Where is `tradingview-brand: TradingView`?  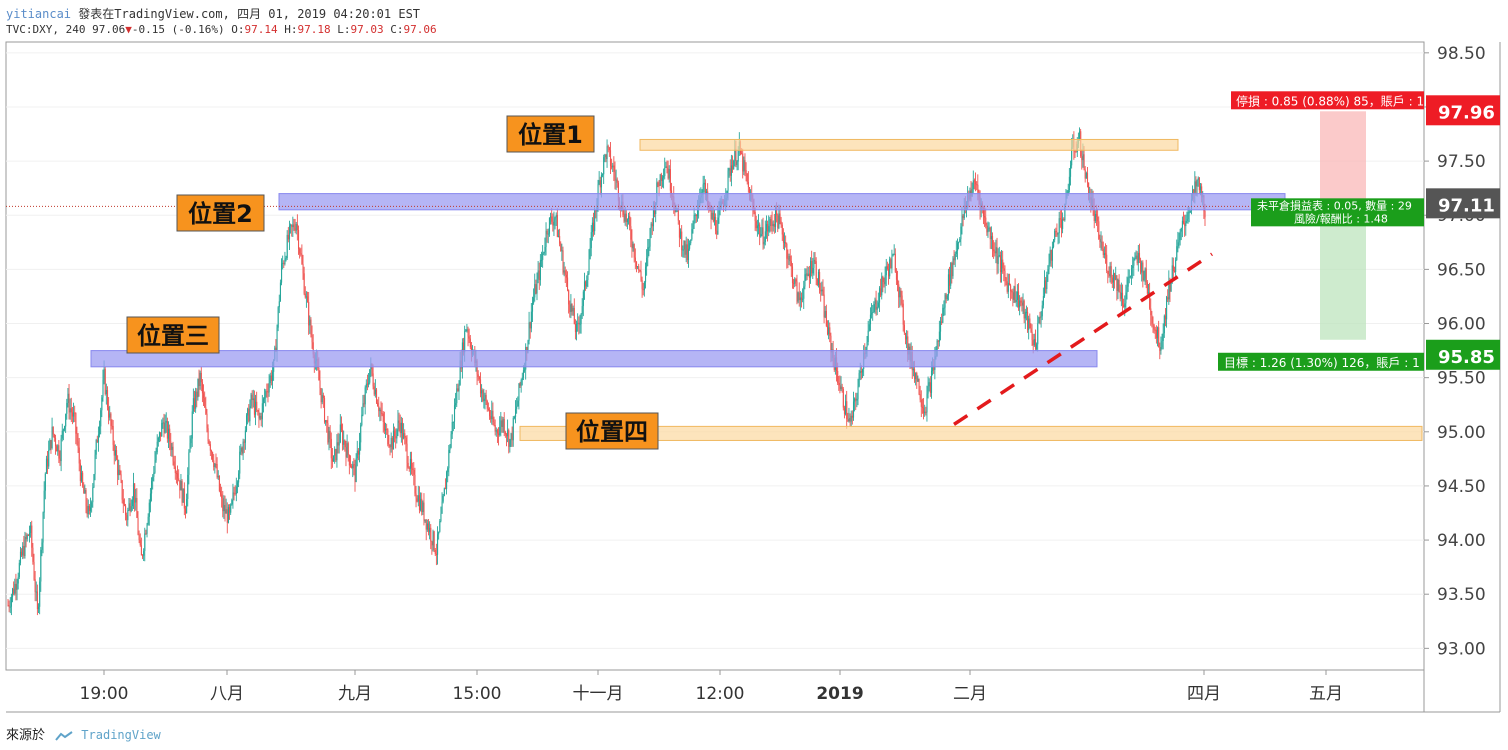 tradingview-brand: TradingView is located at coordinates (121, 735).